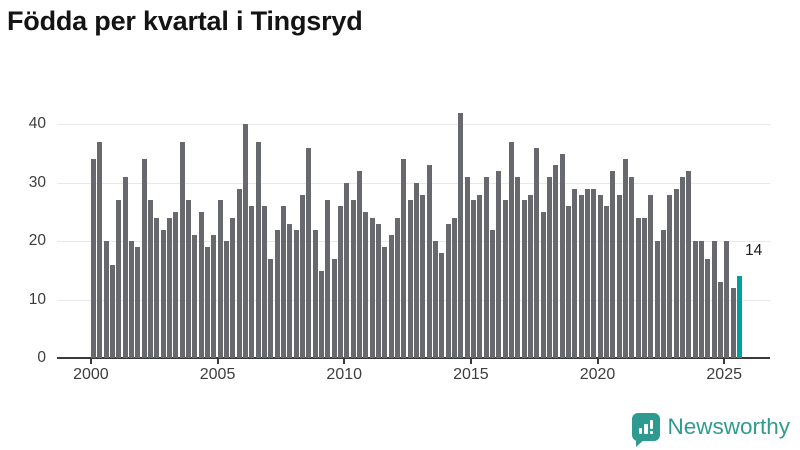 The width and height of the screenshot is (800, 450). I want to click on y-axis-tick-label: 0, so click(41, 358).